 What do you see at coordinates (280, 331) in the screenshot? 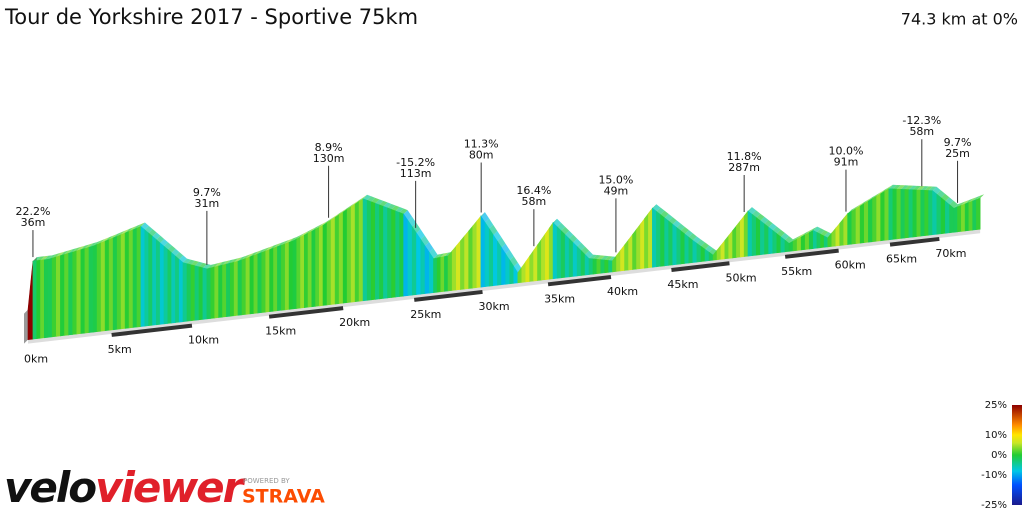
I see `x-tick-label: 15km` at bounding box center [280, 331].